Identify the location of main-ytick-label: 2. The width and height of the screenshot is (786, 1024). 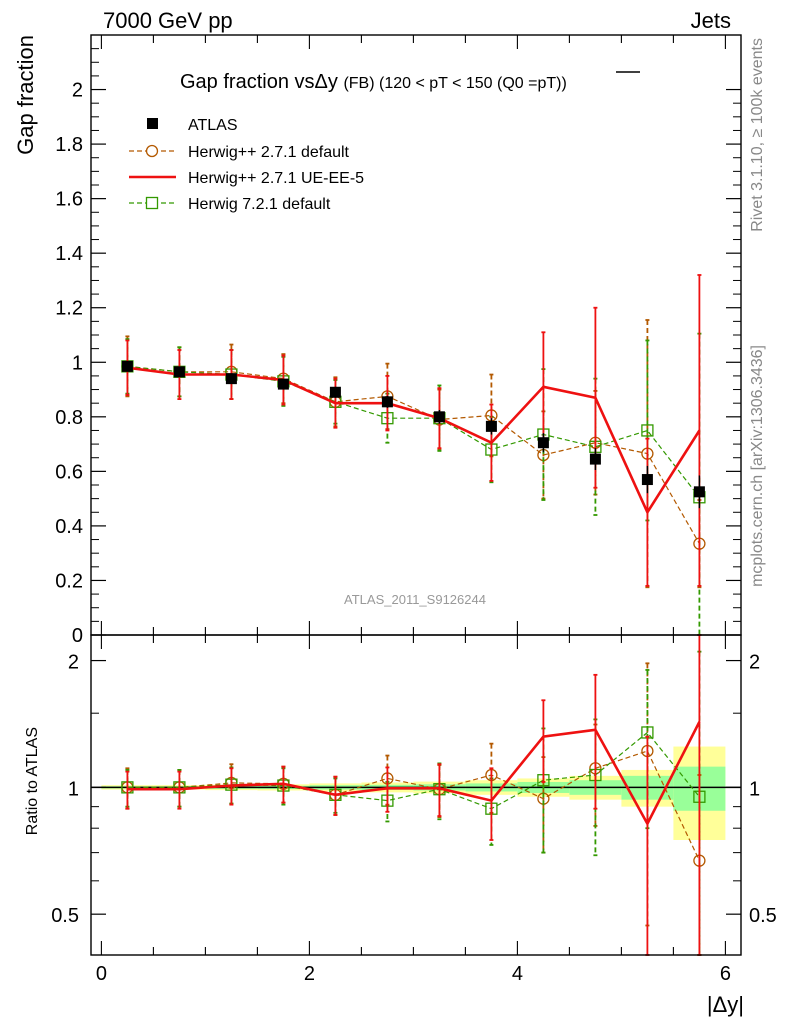
(77, 91).